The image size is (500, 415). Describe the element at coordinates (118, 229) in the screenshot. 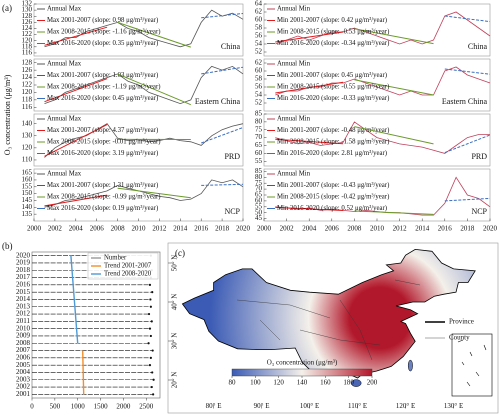

I see `x-tick-label: 2008` at that location.